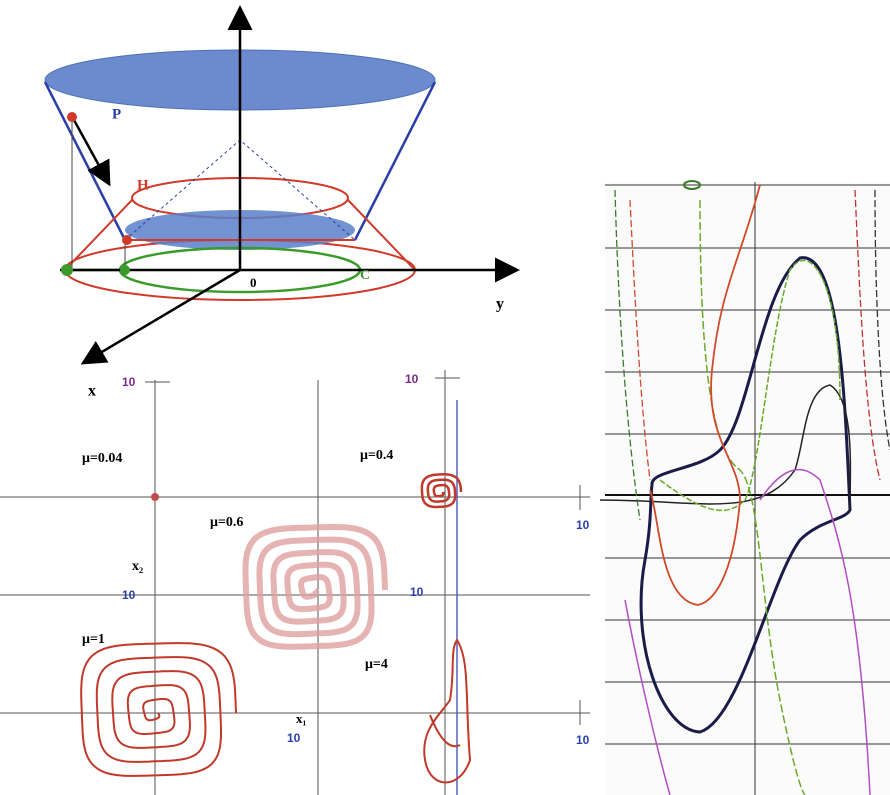  I want to click on label-c: C, so click(365, 275).